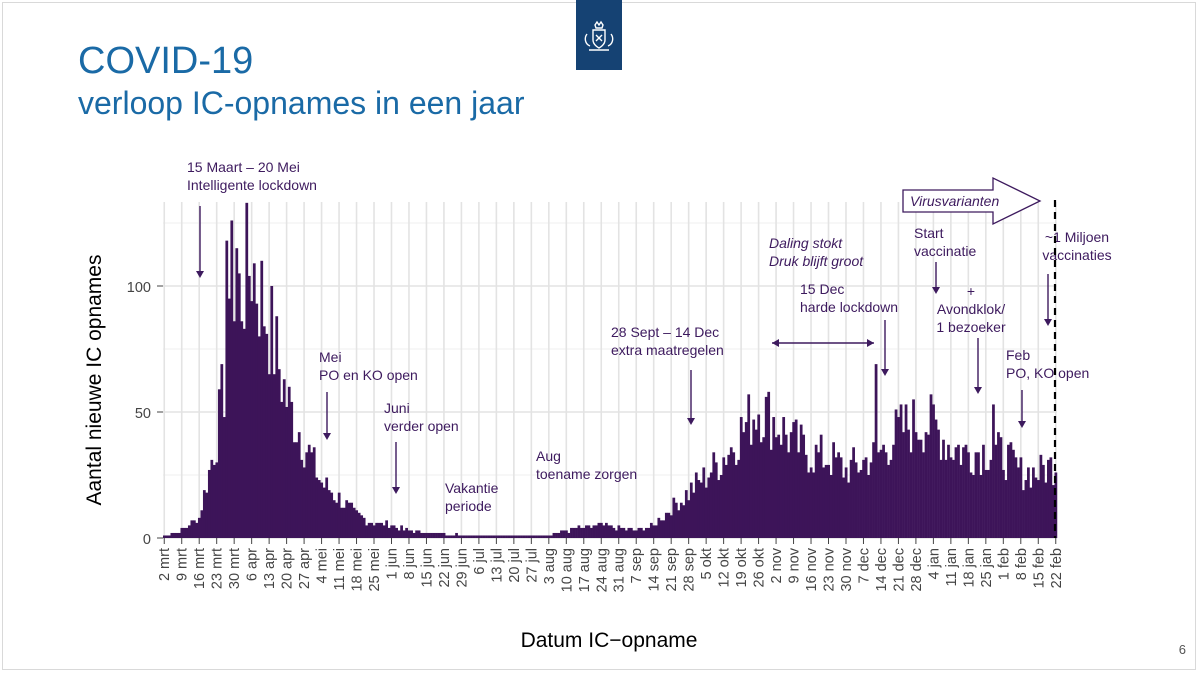 Image resolution: width=1200 pixels, height=674 pixels. Describe the element at coordinates (480, 561) in the screenshot. I see `x-tick-label: 6 jul` at that location.